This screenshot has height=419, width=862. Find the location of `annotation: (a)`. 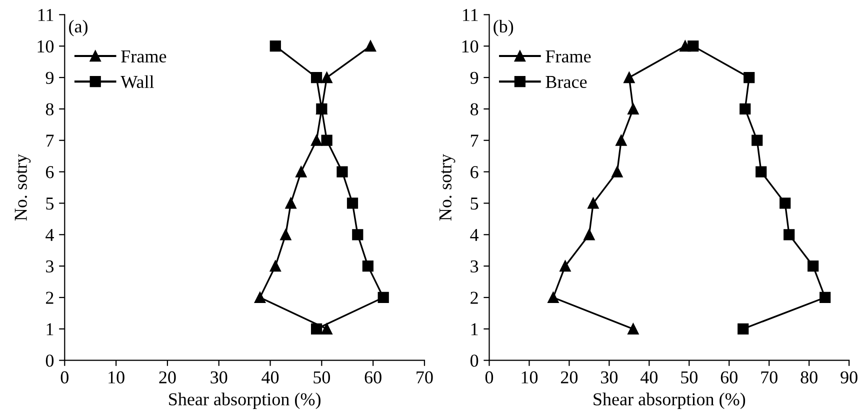

annotation: (a) is located at coordinates (78, 28).